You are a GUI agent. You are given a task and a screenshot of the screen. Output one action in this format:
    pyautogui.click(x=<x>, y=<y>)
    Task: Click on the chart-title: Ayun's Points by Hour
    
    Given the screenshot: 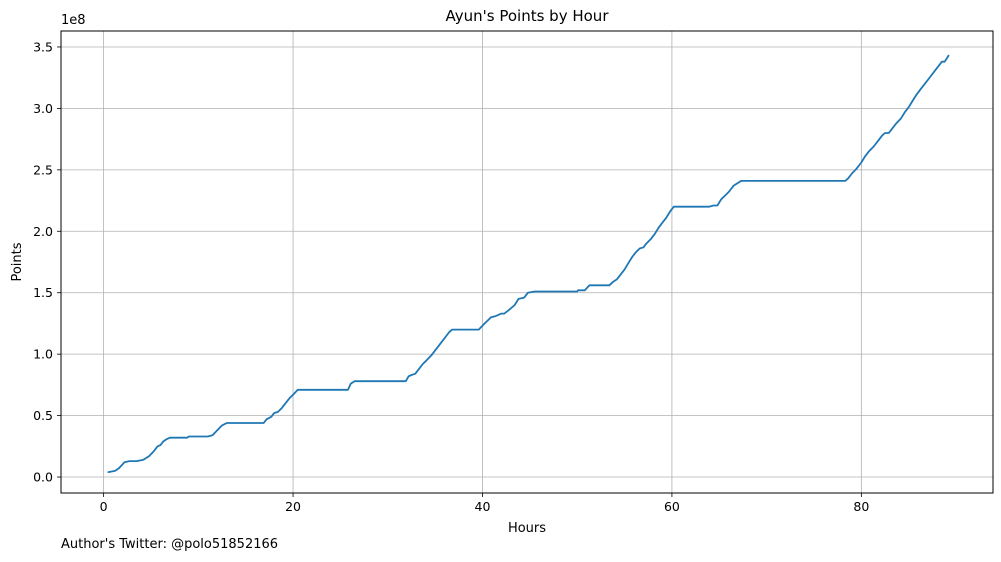 What is the action you would take?
    pyautogui.click(x=528, y=16)
    